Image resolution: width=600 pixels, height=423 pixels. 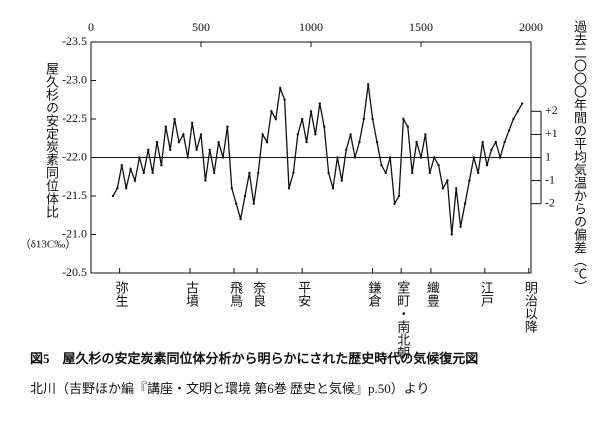 What do you see at coordinates (531, 27) in the screenshot?
I see `x-tick-label: 2000` at bounding box center [531, 27].